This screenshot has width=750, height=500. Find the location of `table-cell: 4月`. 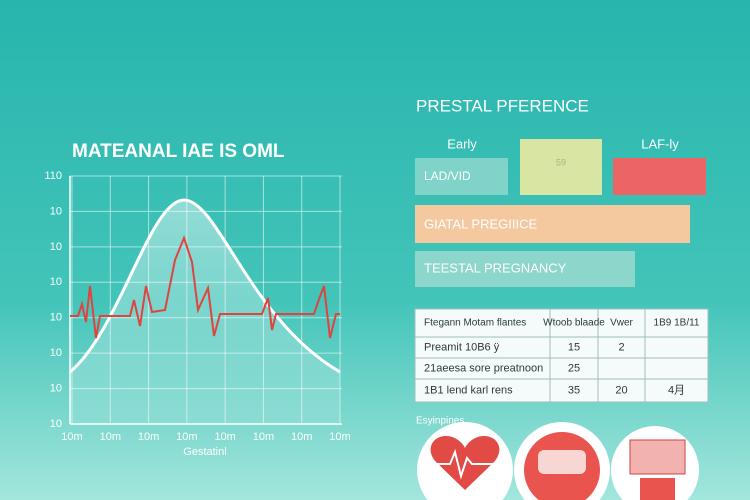

table-cell: 4月 is located at coordinates (676, 390).